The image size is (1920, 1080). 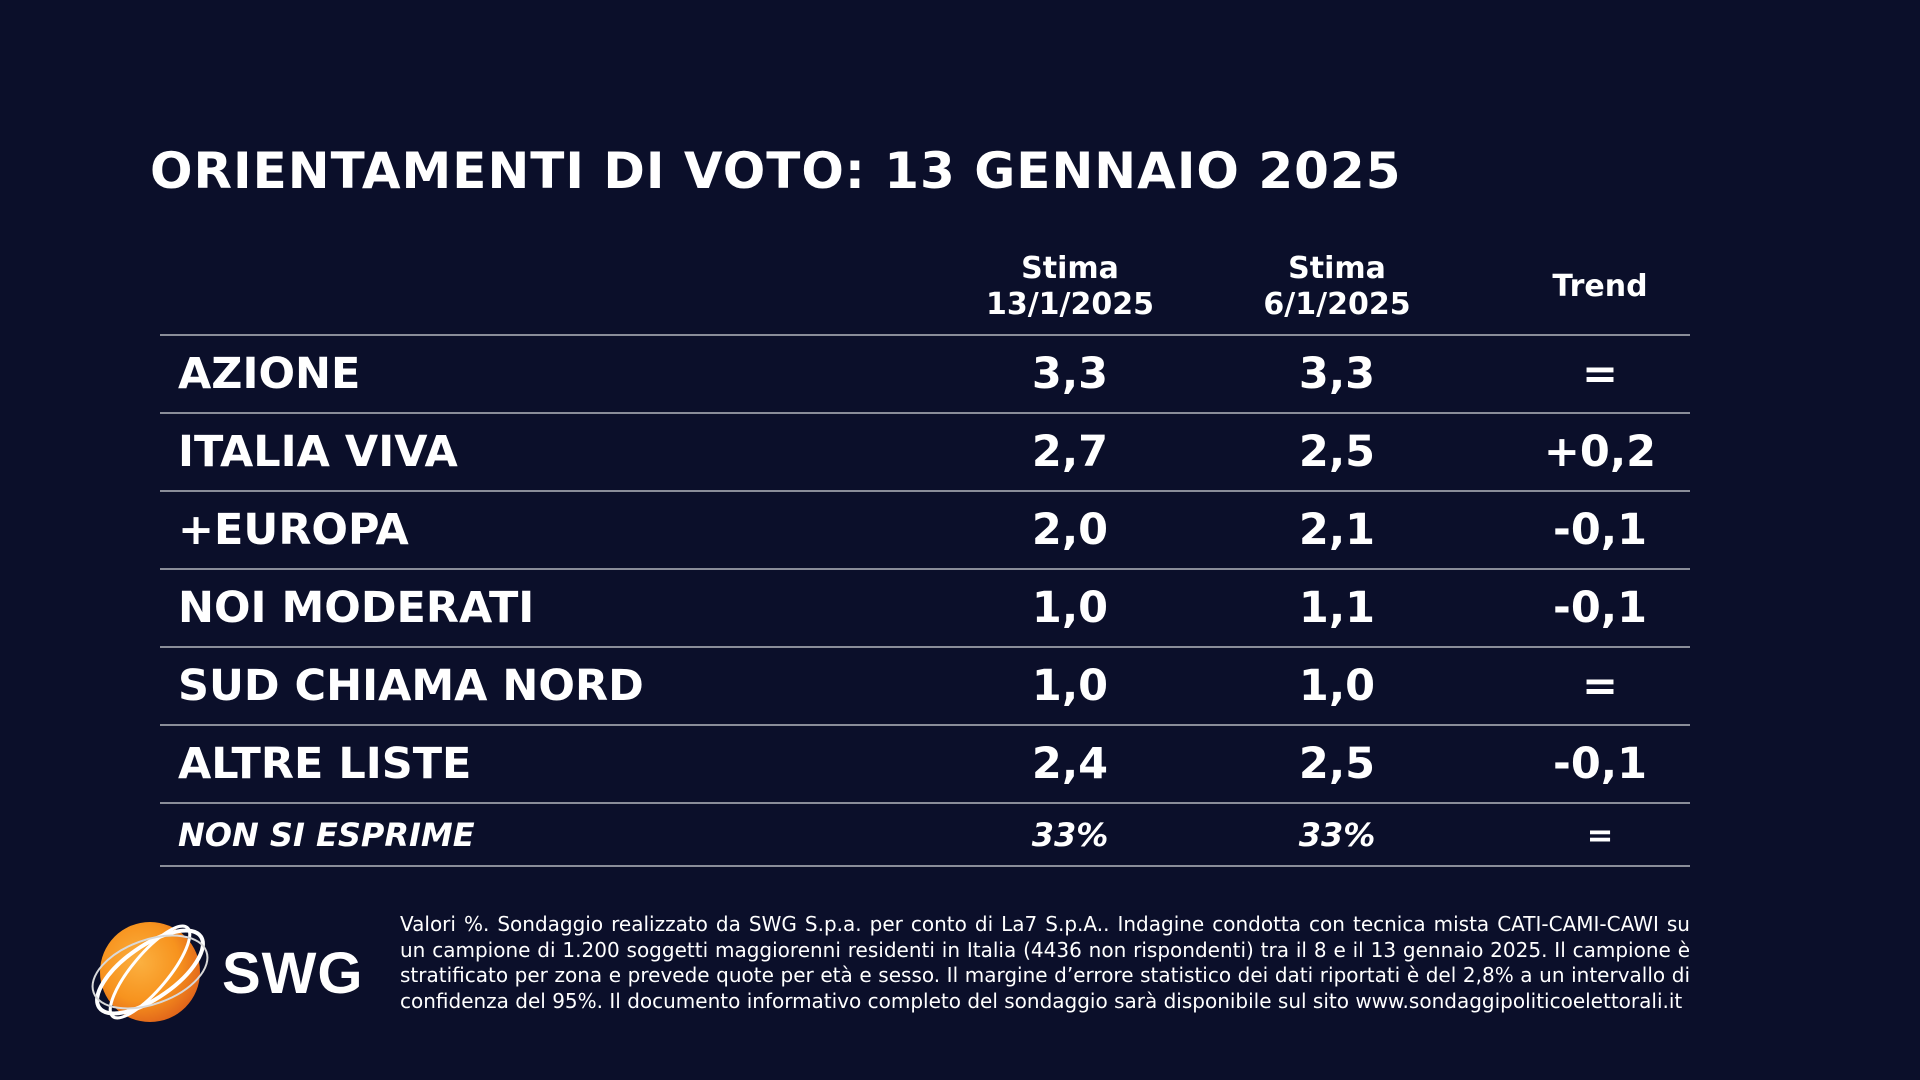 What do you see at coordinates (318, 452) in the screenshot?
I see `party-name: ITALIA VIVA` at bounding box center [318, 452].